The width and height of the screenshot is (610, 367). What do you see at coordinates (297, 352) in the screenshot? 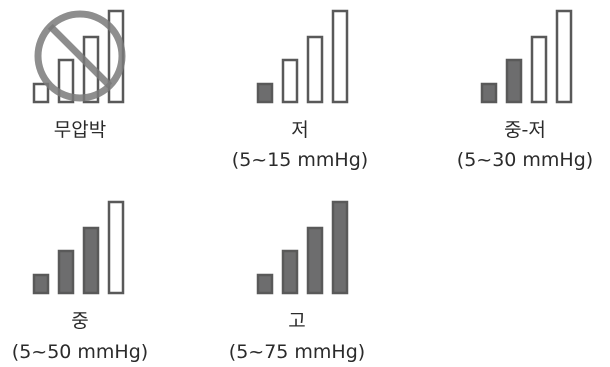
I see `level-range: (5~75 mmHg)` at bounding box center [297, 352].